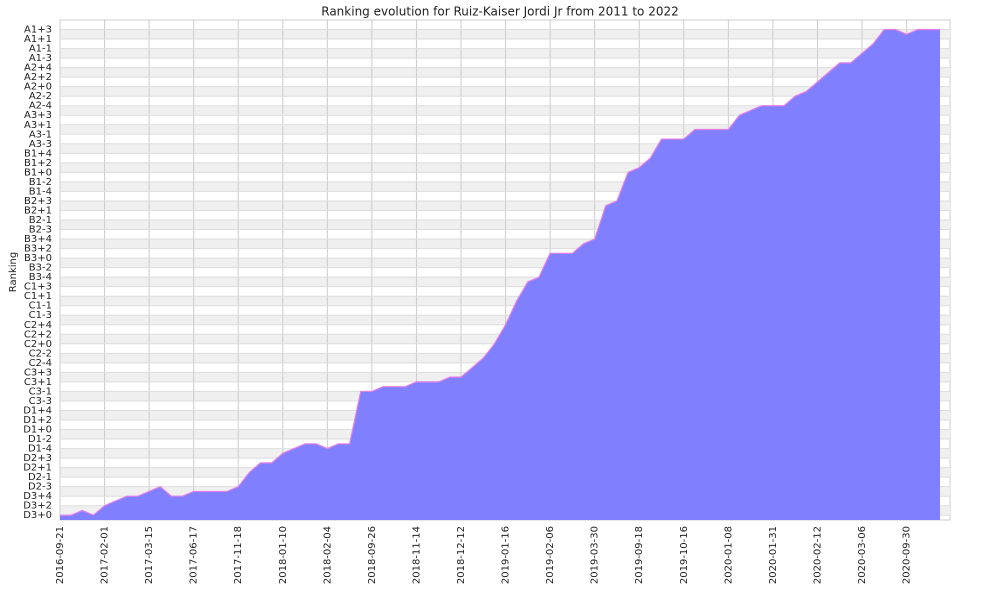 The width and height of the screenshot is (1000, 600). I want to click on y-tick-label: A2+4, so click(38, 68).